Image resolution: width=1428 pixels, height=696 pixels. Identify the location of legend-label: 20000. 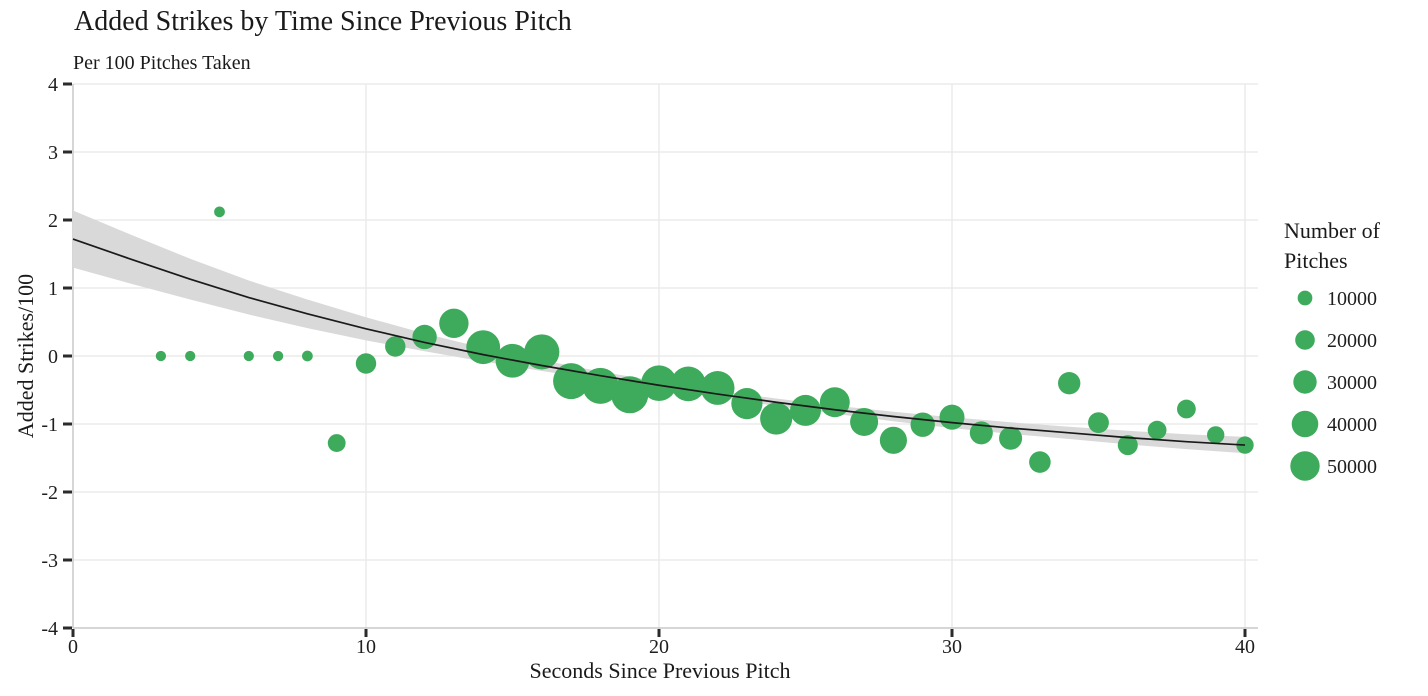
(1352, 341).